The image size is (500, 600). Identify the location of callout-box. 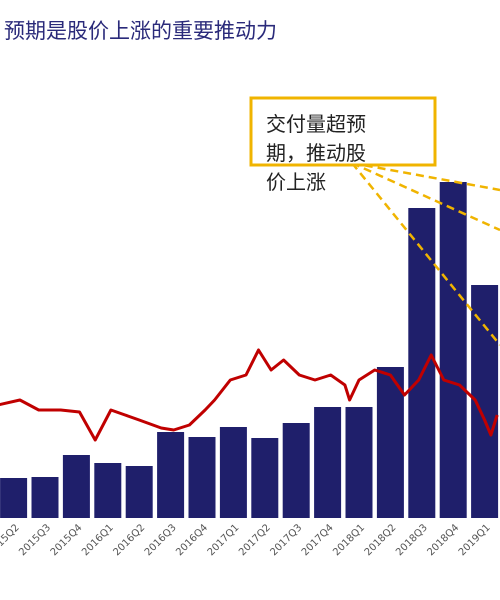
(343, 131).